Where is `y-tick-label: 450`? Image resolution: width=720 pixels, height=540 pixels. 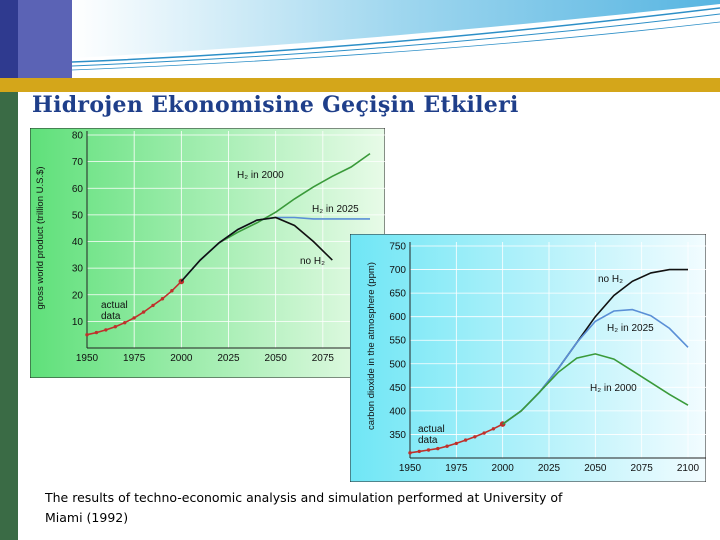
y-tick-label: 450 is located at coordinates (397, 388).